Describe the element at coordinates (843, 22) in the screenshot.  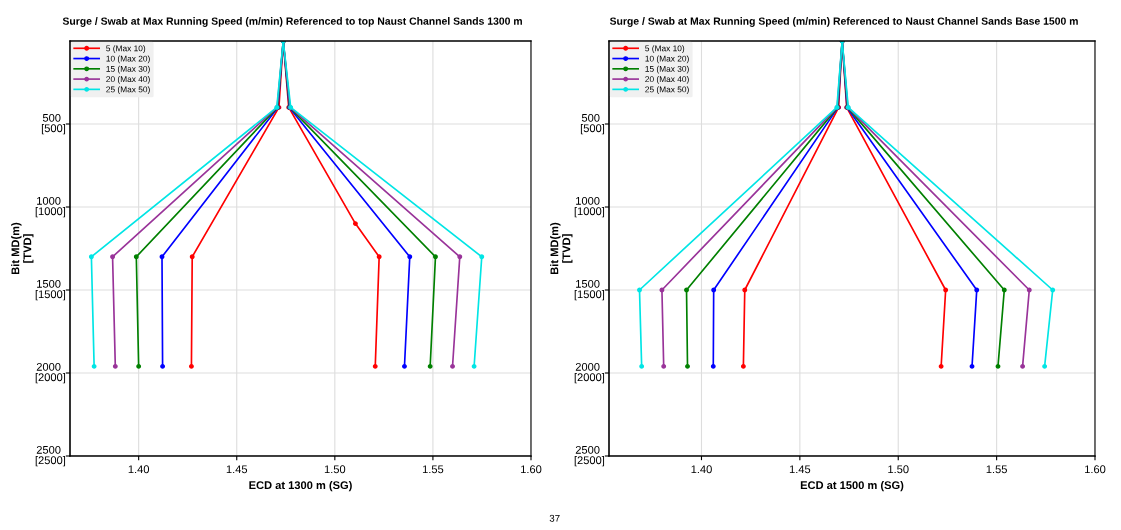
I see `chart-title: Surge / Swab at Max Running Speed (m/min) Referenced to Naust Channel Sands Base 1500 m` at that location.